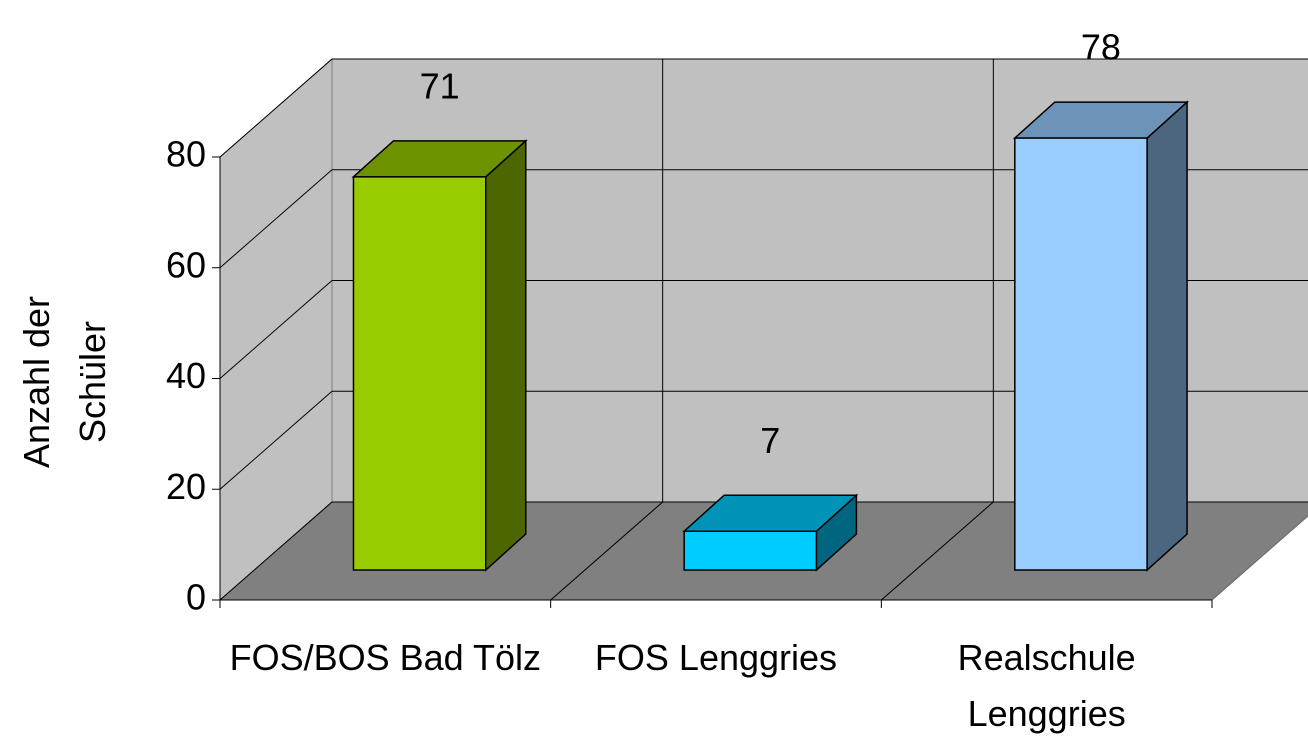 The width and height of the screenshot is (1308, 744). I want to click on value-label: 7, so click(770, 440).